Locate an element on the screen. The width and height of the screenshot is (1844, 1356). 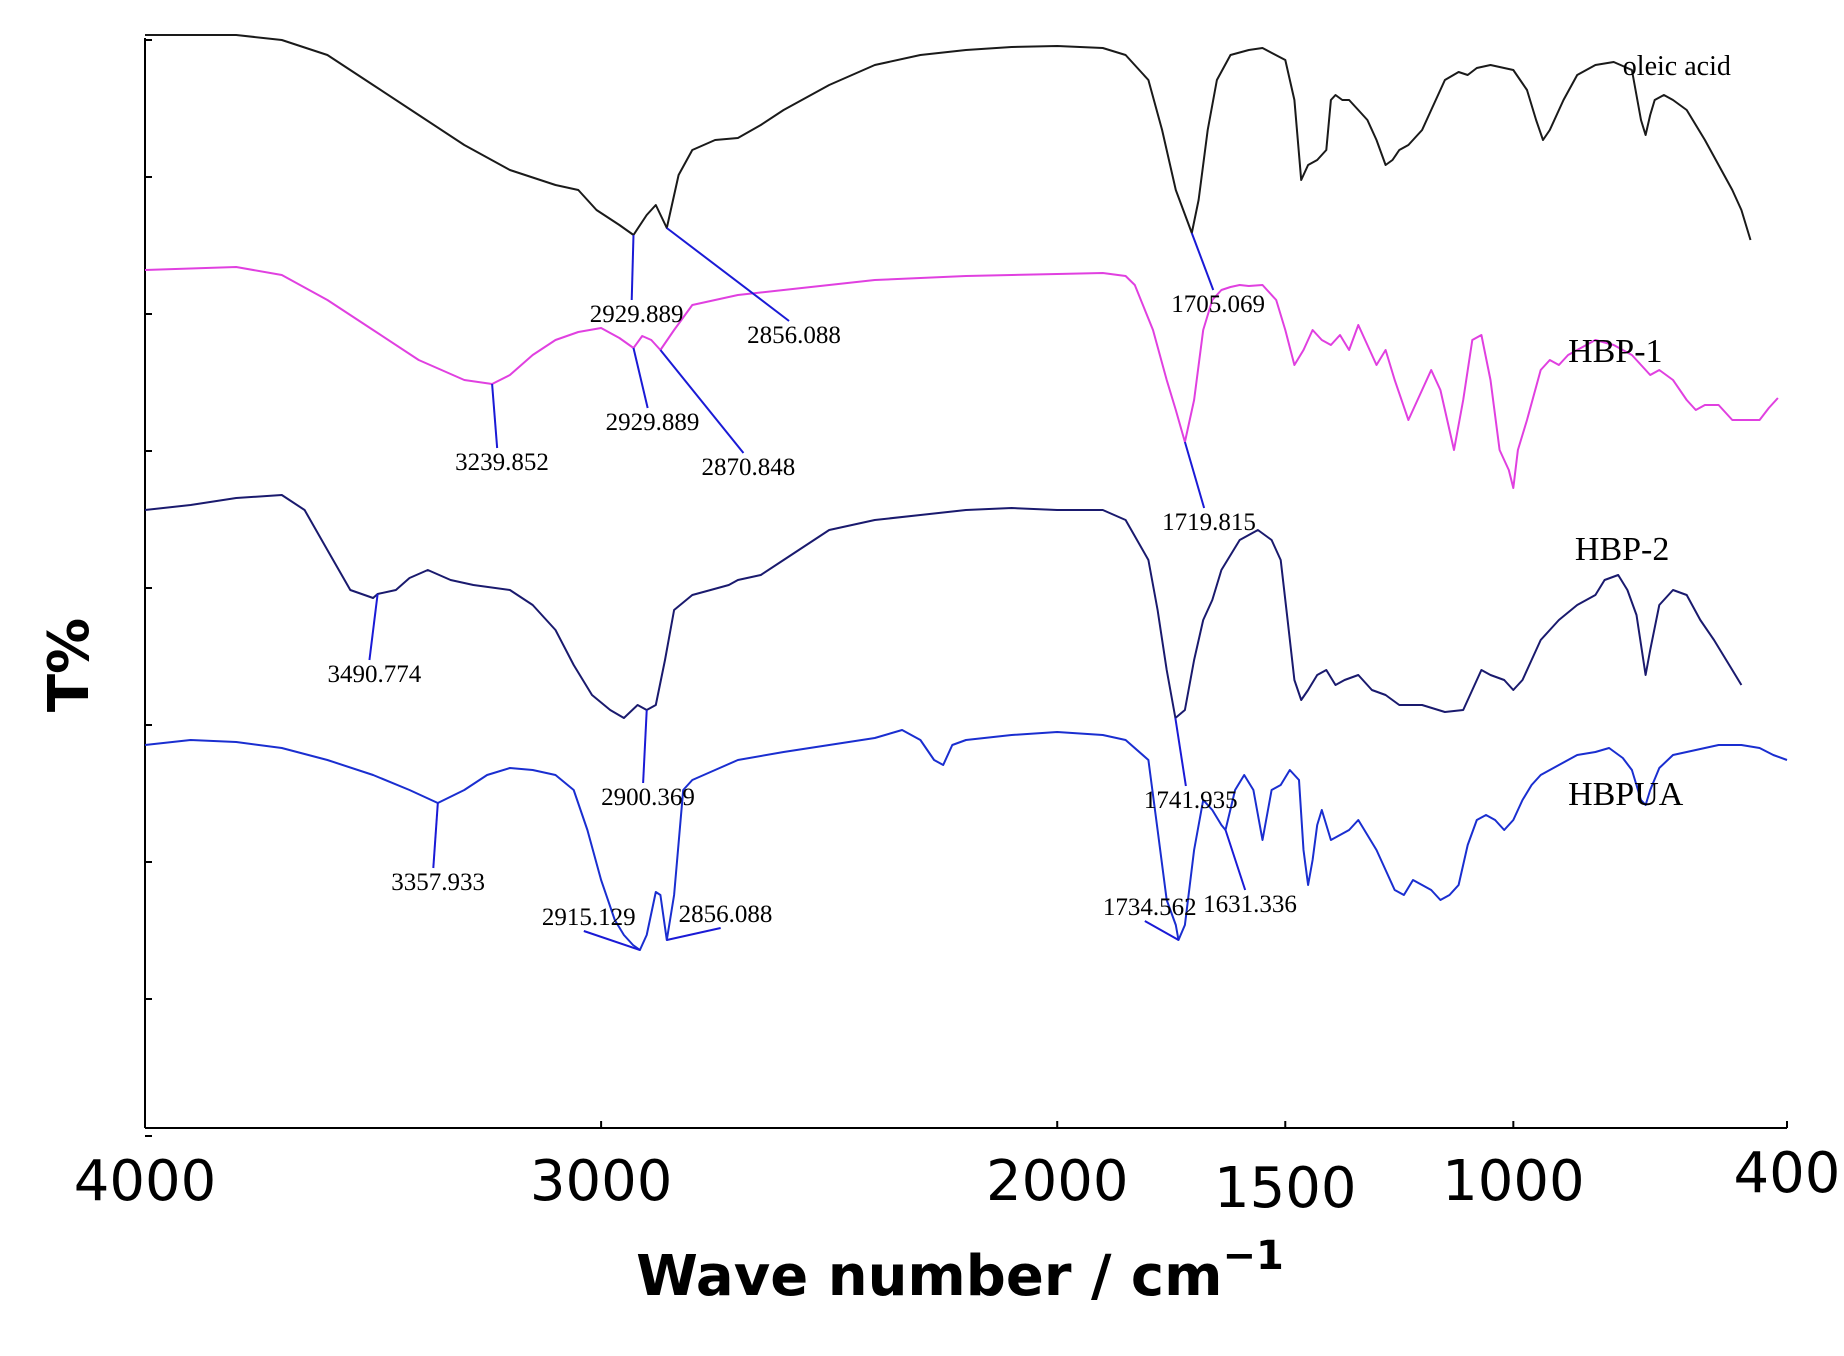
x-tick-labels: 4000 3000 2000 1500 1000 400 is located at coordinates (957, 1181).